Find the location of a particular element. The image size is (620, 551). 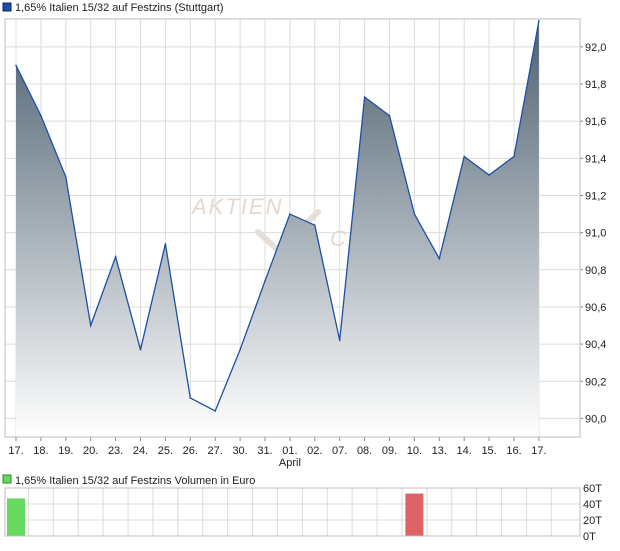

x-tick-label: 27. is located at coordinates (215, 451).